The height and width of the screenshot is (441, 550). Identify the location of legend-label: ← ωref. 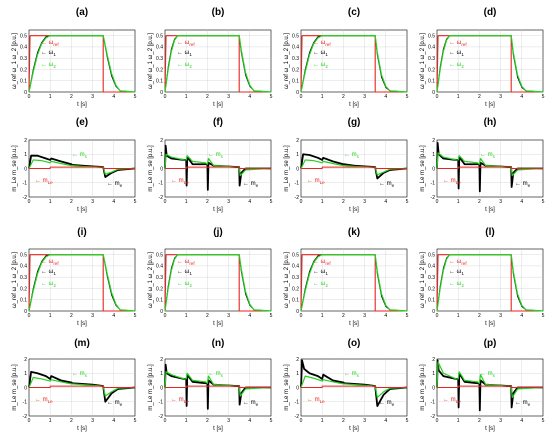
(322, 262).